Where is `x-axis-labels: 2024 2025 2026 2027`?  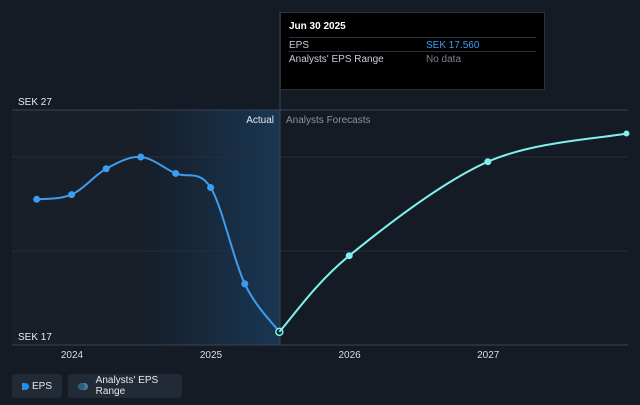
x-axis-labels: 2024 2025 2026 2027 is located at coordinates (280, 355).